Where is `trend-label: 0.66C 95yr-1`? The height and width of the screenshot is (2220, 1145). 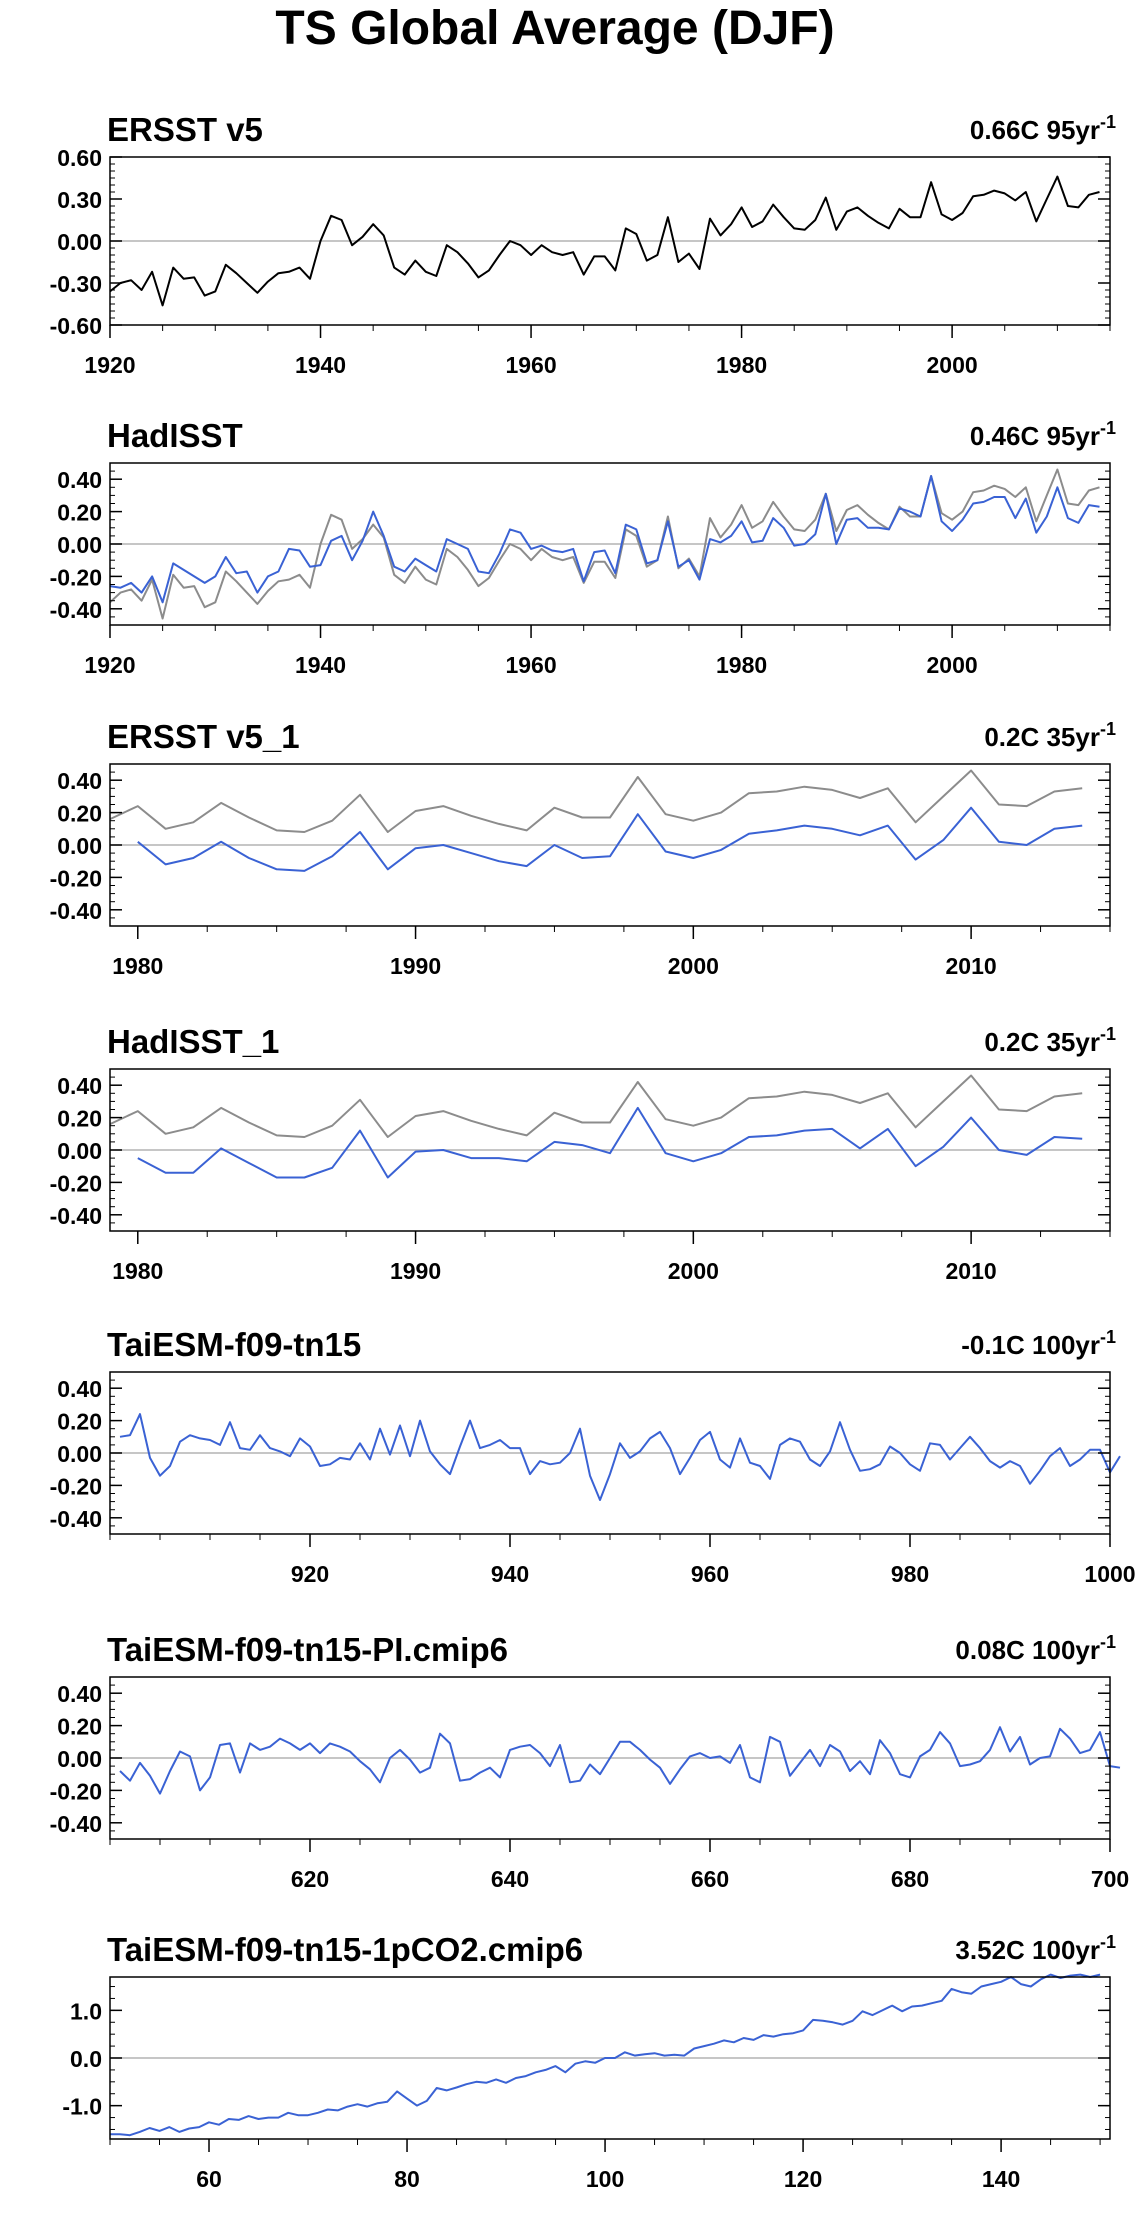
trend-label: 0.66C 95yr-1 is located at coordinates (1043, 128).